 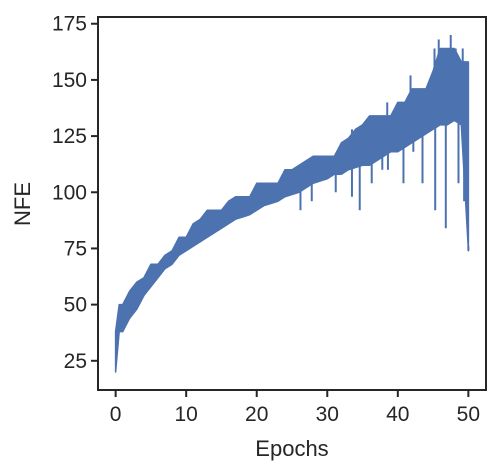 What do you see at coordinates (69, 80) in the screenshot?
I see `y-tick-label: 150` at bounding box center [69, 80].